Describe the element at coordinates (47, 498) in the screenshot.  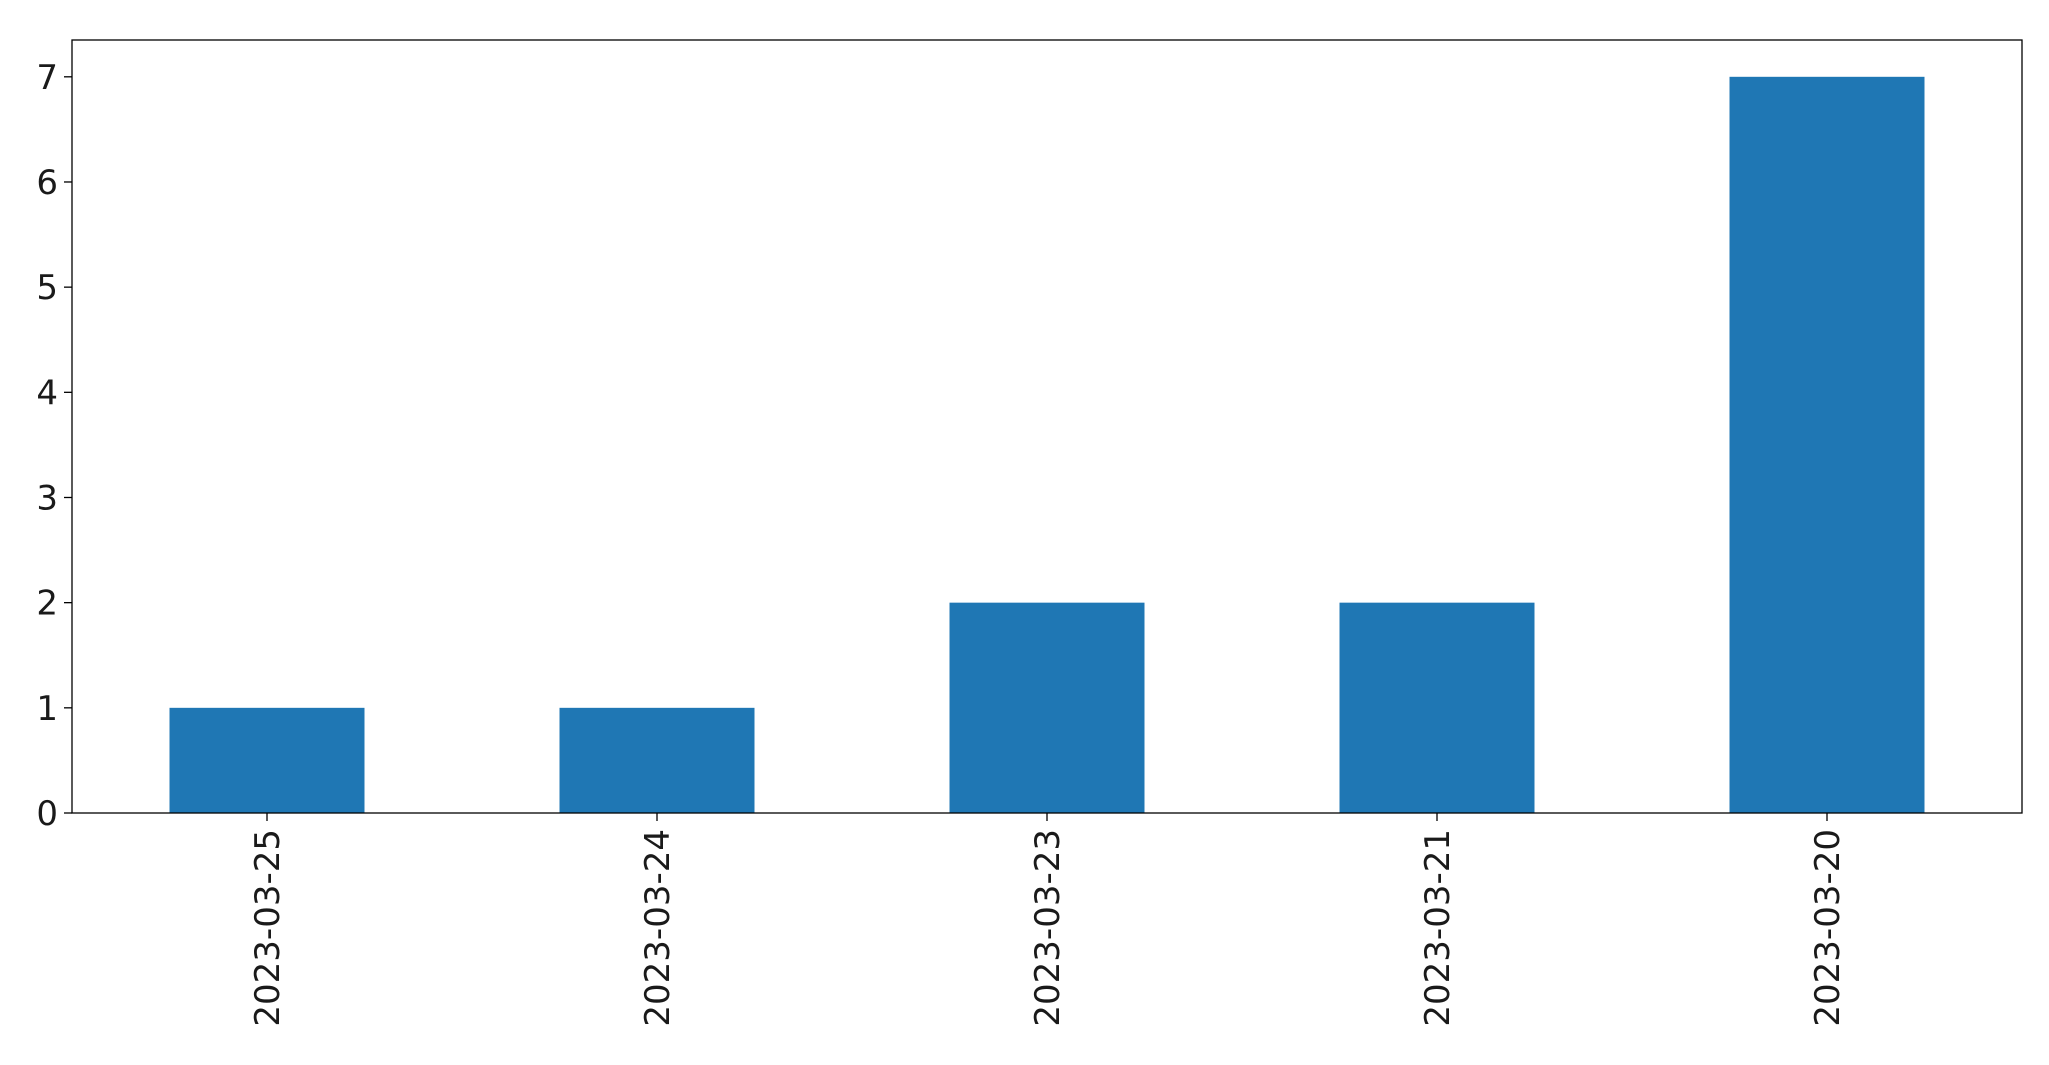
I see `y-tick-label-3: 3` at that location.